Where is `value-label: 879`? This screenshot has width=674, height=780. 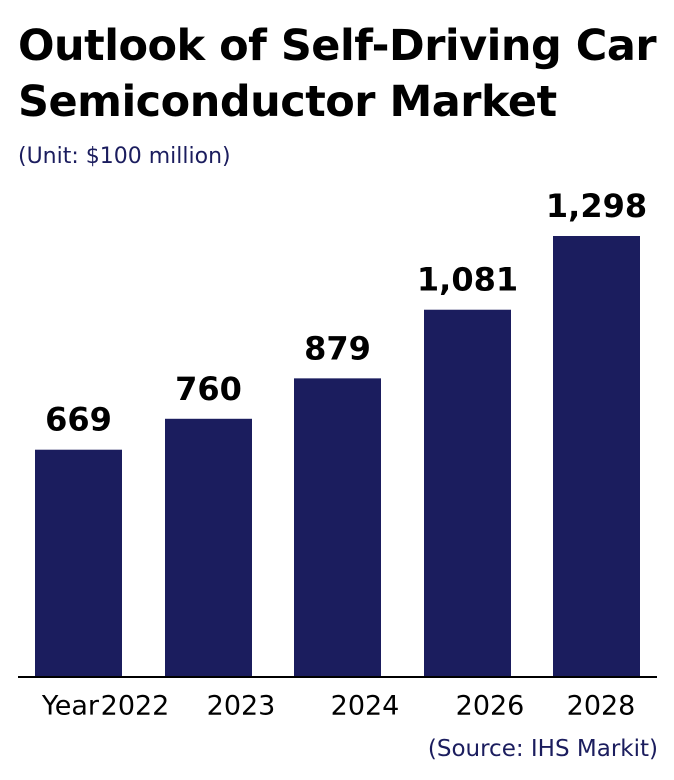
value-label: 879 is located at coordinates (337, 348).